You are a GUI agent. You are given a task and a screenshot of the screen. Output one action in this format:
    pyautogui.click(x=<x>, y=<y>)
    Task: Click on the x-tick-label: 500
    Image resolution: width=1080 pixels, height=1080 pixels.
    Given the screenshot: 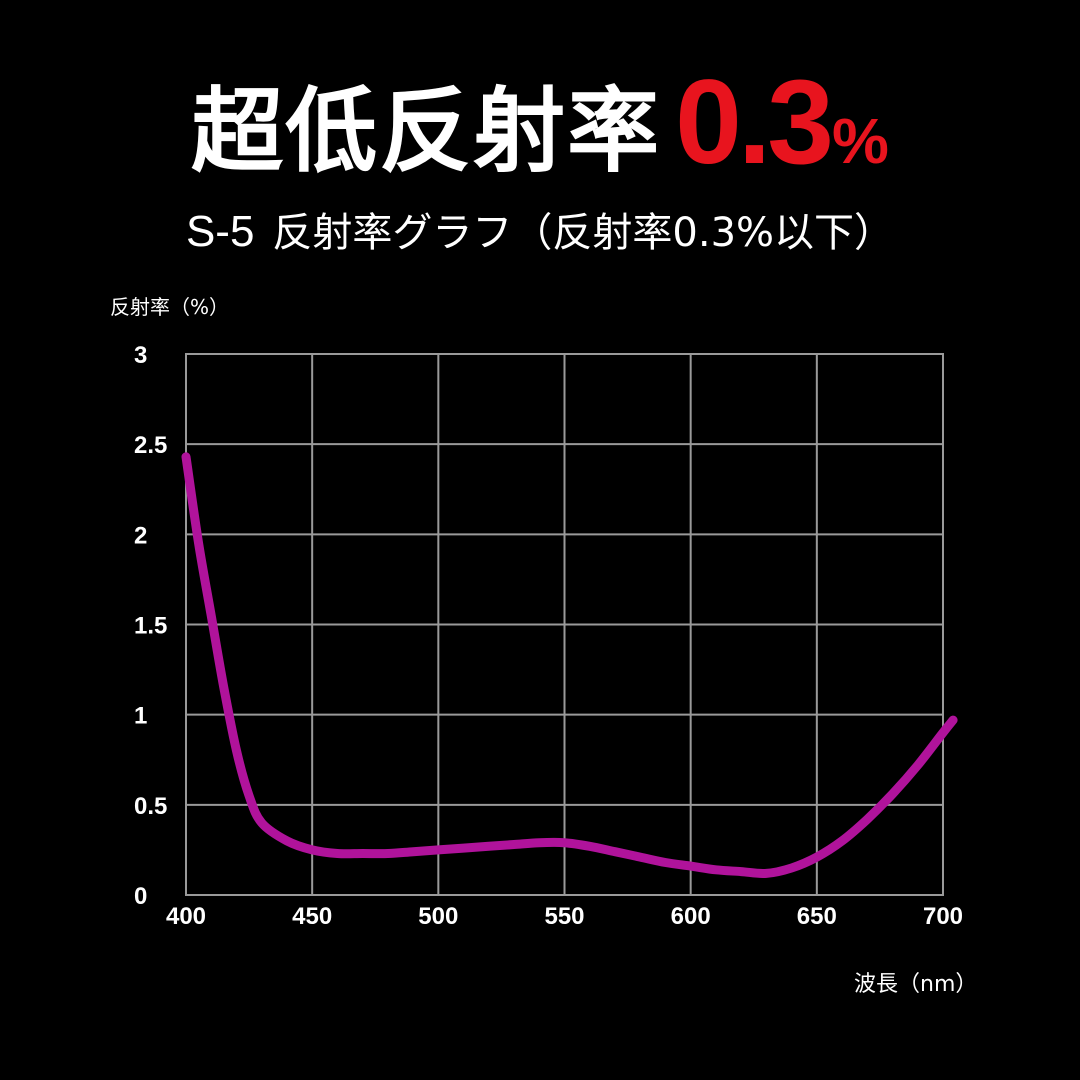 What is the action you would take?
    pyautogui.click(x=438, y=916)
    